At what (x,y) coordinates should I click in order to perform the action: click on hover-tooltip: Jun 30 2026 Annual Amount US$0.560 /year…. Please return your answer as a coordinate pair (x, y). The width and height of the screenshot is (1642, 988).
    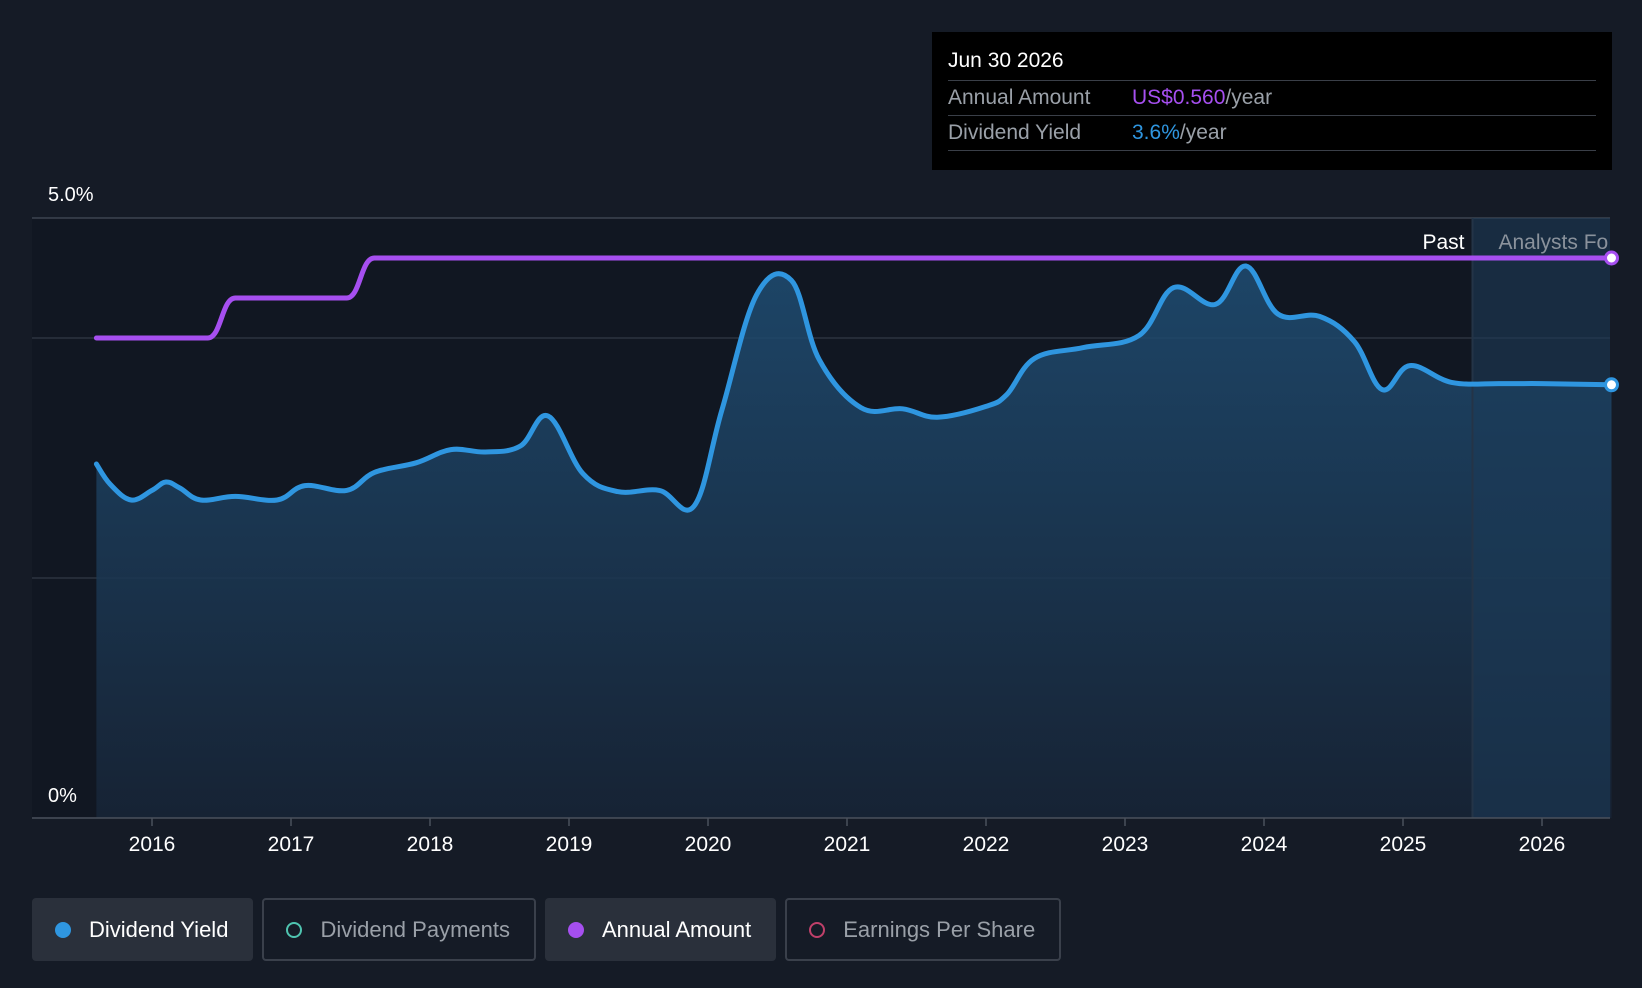
    Looking at the image, I should click on (1272, 101).